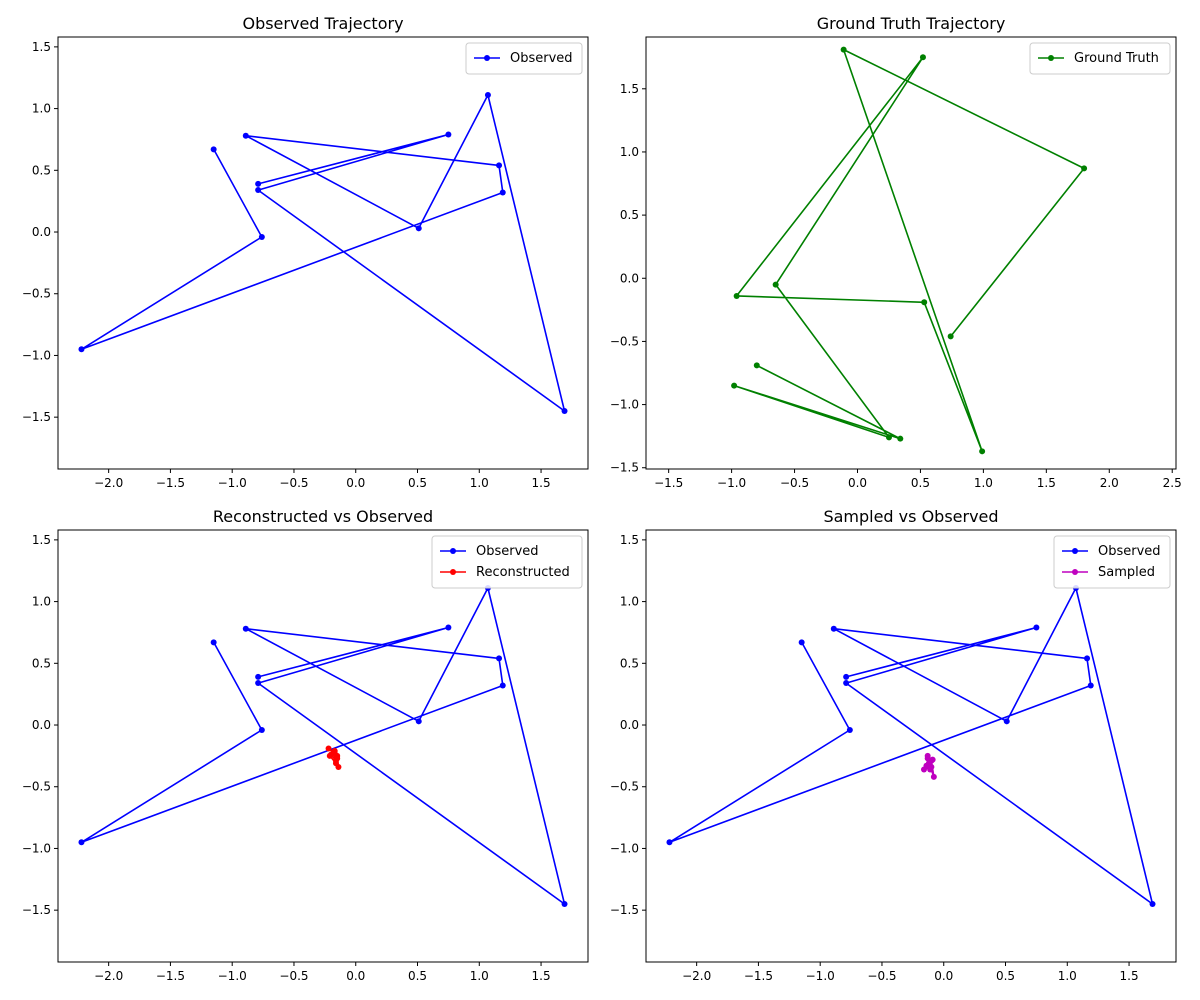  Describe the element at coordinates (322, 23) in the screenshot. I see `chart-title: Observed Trajectory` at that location.